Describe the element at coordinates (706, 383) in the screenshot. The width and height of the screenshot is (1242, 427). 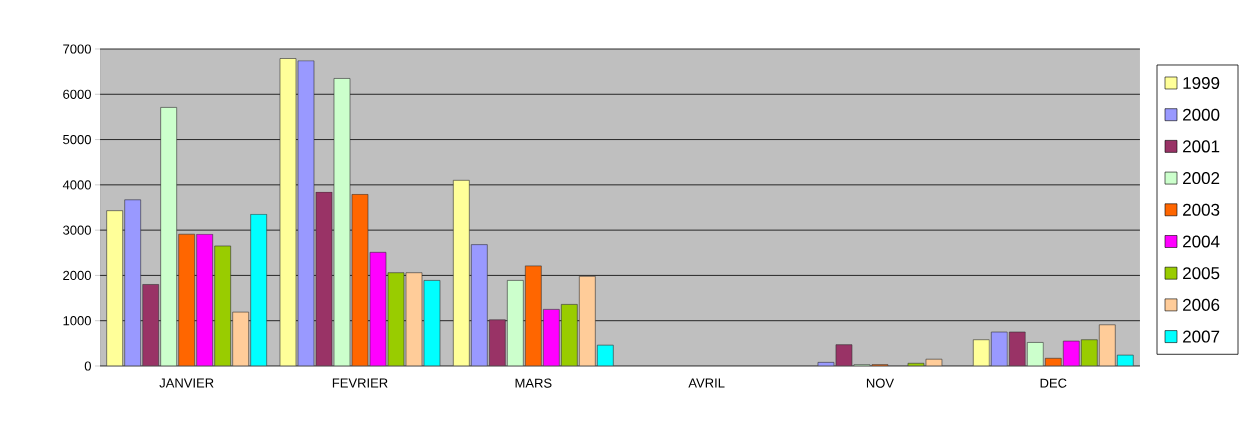
I see `x-tick-label: AVRIL` at that location.